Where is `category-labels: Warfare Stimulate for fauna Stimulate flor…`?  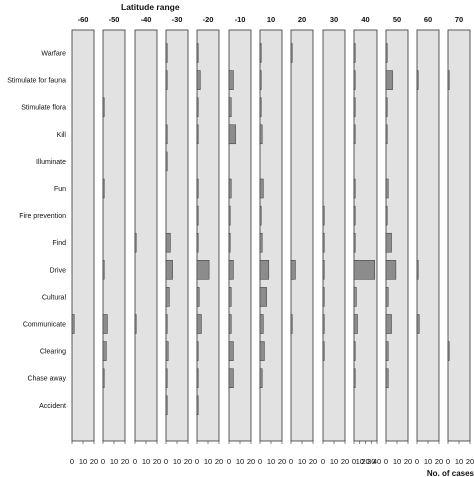 category-labels: Warfare Stimulate for fauna Stimulate flor… is located at coordinates (36, 230).